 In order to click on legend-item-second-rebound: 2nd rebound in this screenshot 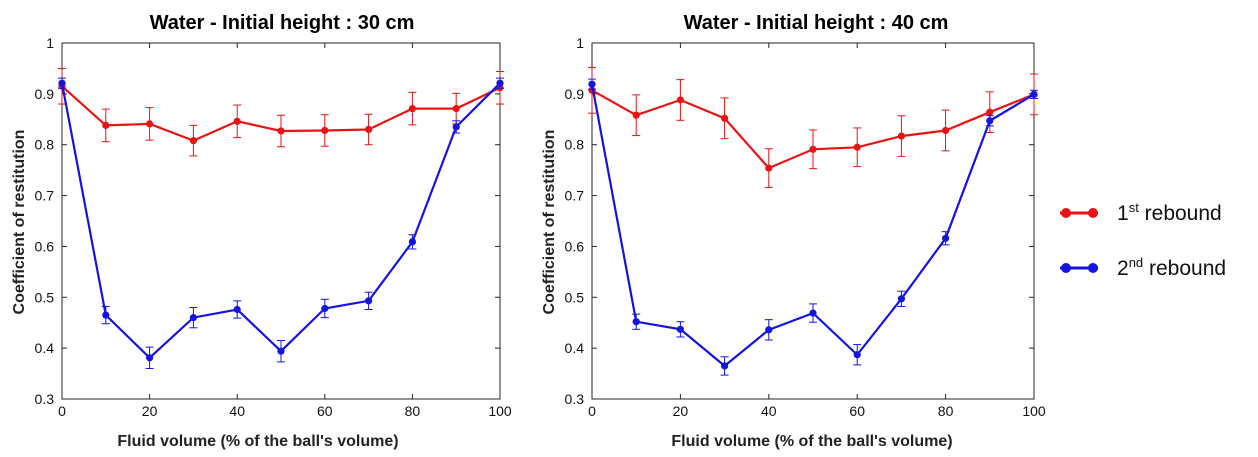, I will do `click(1143, 267)`.